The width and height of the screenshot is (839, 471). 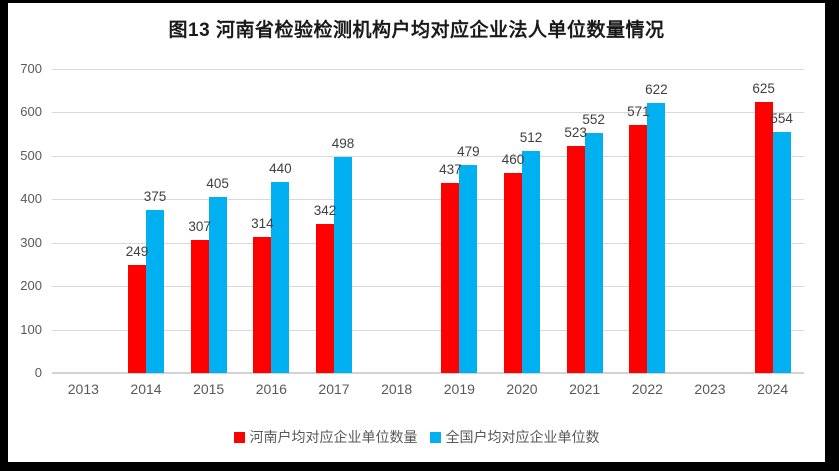 What do you see at coordinates (325, 298) in the screenshot?
I see `bar-series0-2017` at bounding box center [325, 298].